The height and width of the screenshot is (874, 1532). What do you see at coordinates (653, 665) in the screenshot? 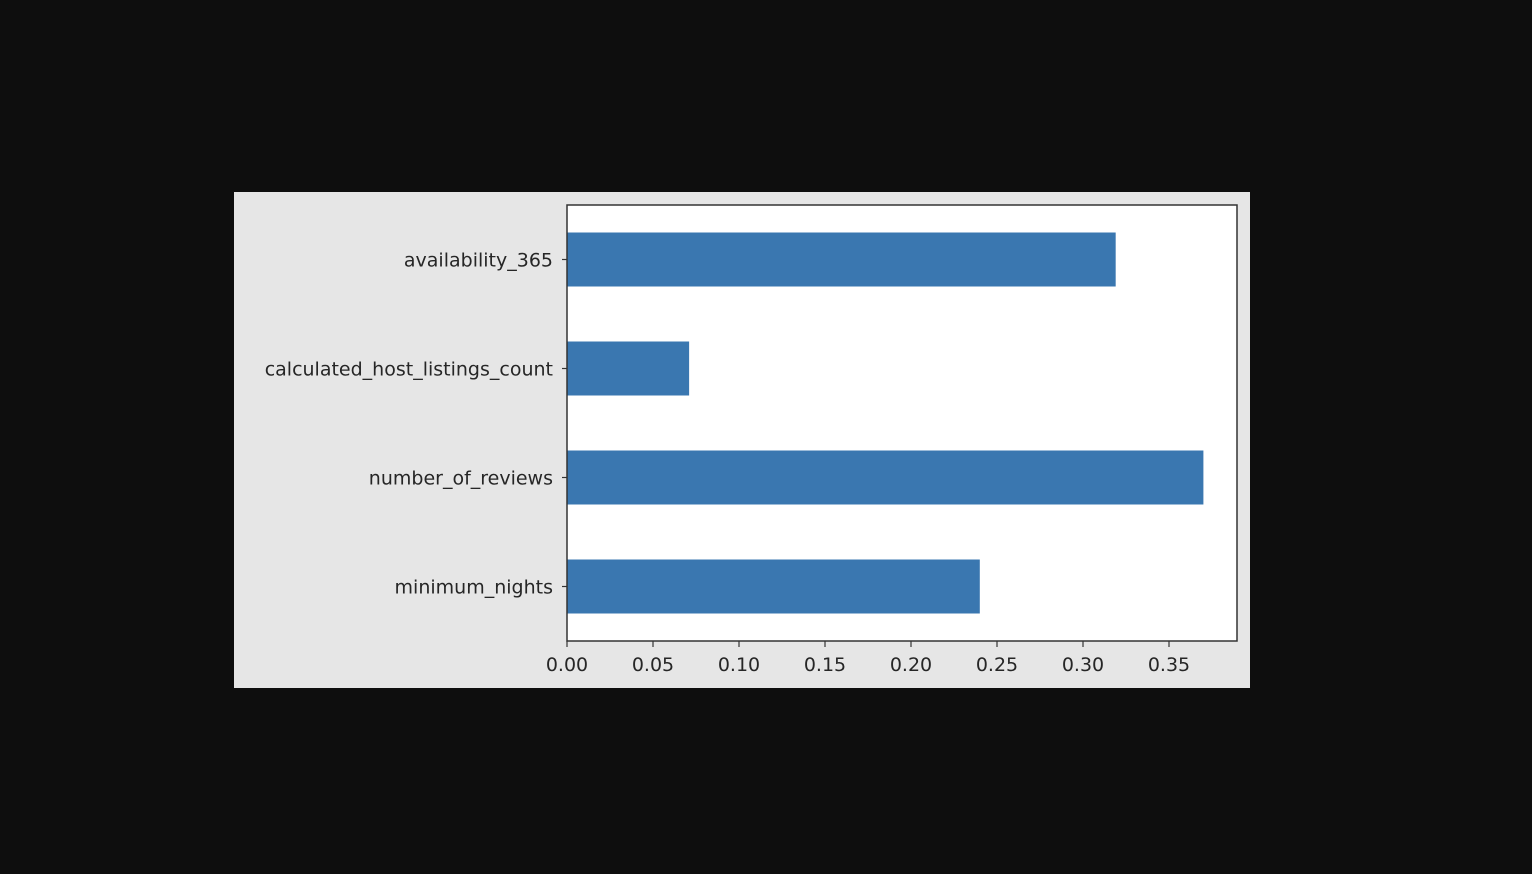
I see `x-tick-label: 0.05` at bounding box center [653, 665].